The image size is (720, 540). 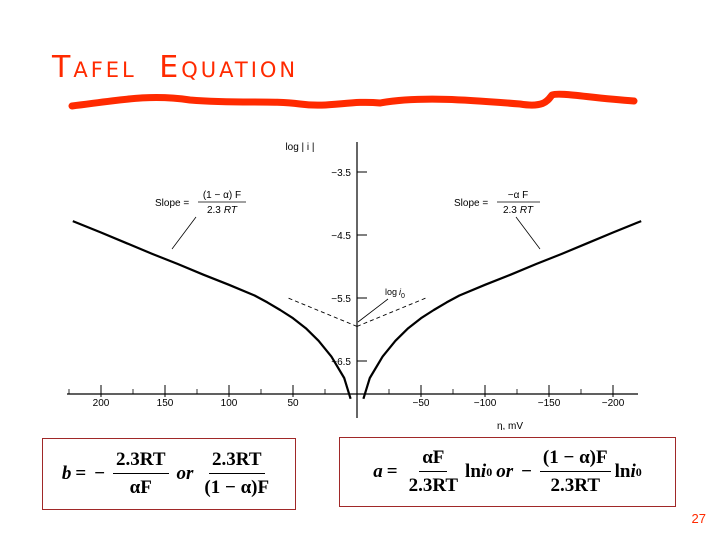 What do you see at coordinates (293, 403) in the screenshot?
I see `x-tick-label: 50` at bounding box center [293, 403].